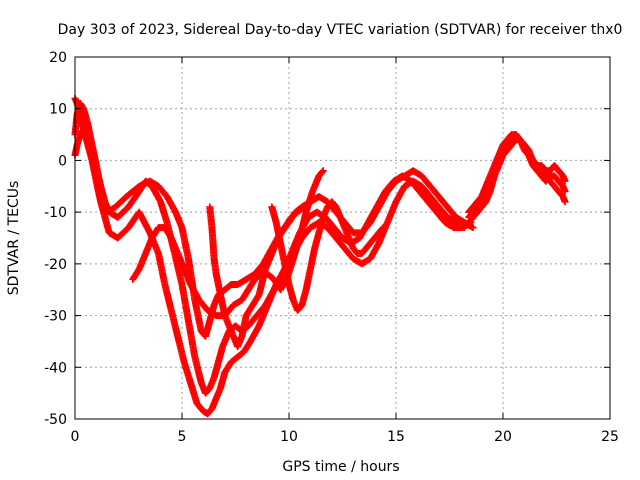  What do you see at coordinates (182, 437) in the screenshot?
I see `x-tick-label: 5` at bounding box center [182, 437].